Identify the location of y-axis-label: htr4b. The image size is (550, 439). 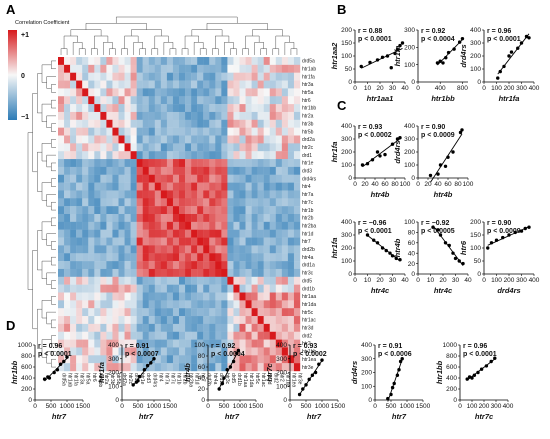
(397, 247).